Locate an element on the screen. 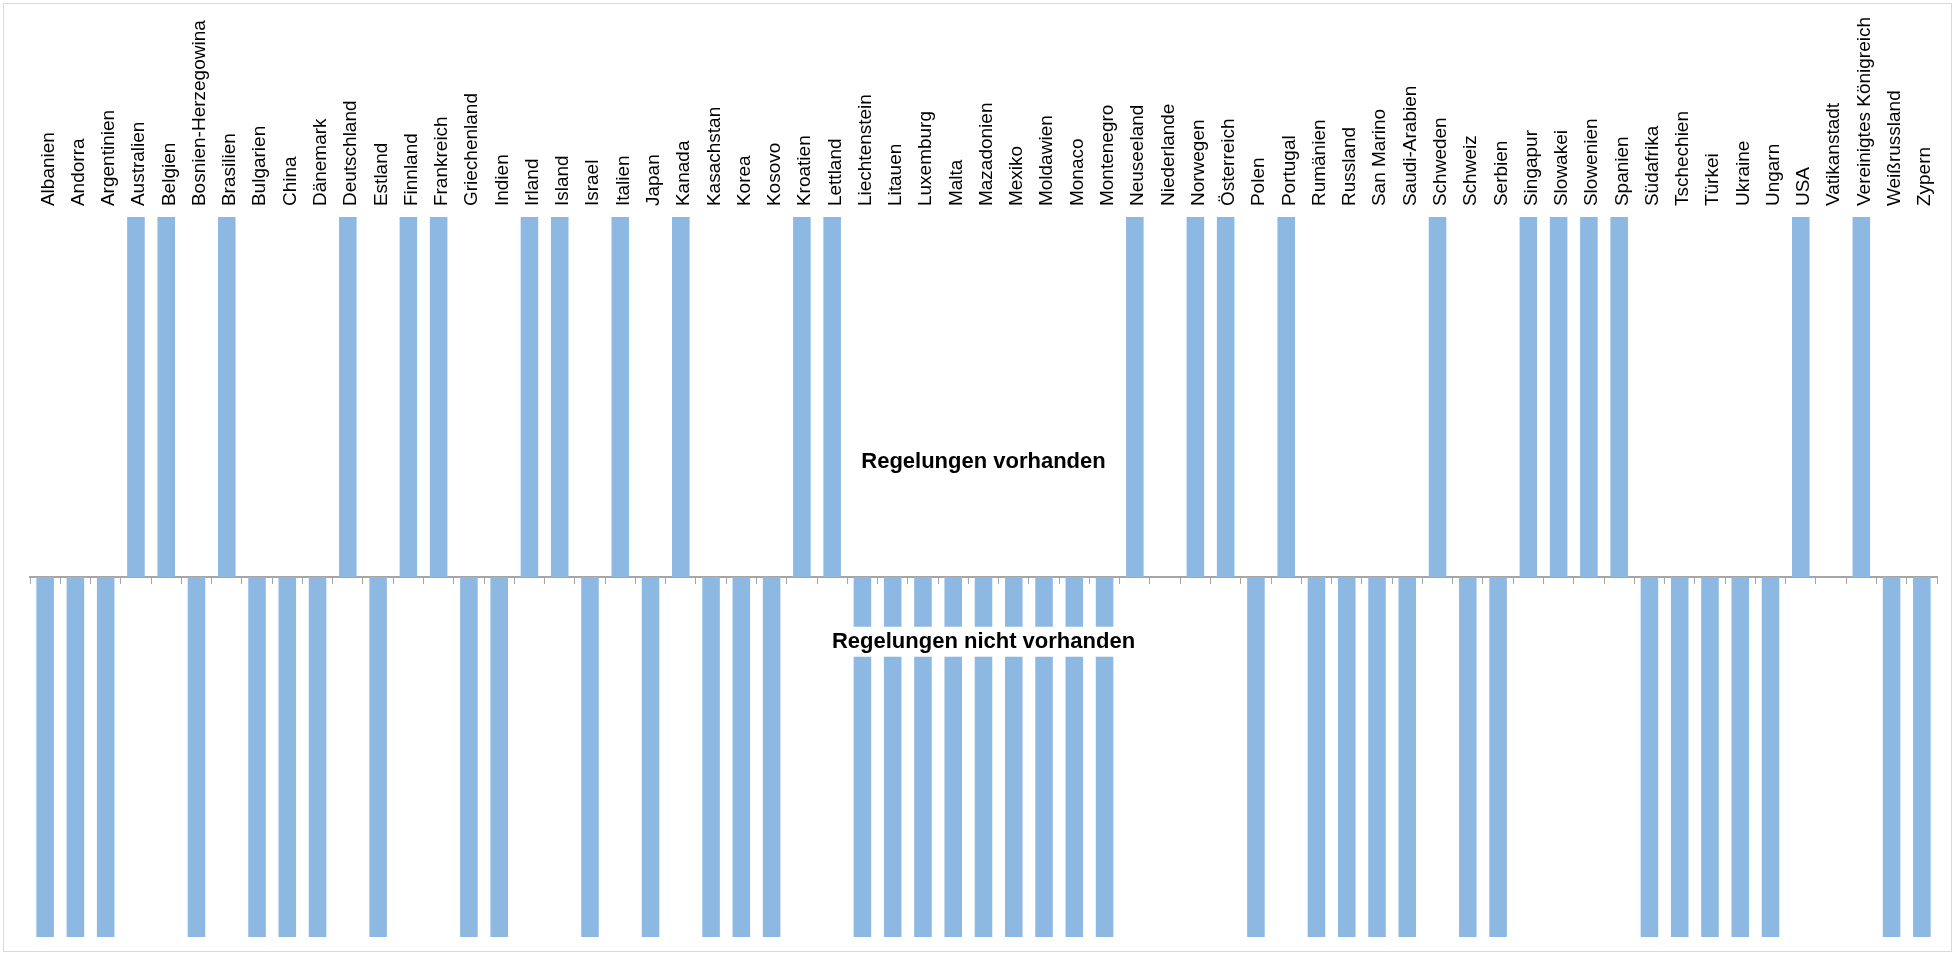 The image size is (1955, 955). x-tick-label: Kanada is located at coordinates (683, 173).